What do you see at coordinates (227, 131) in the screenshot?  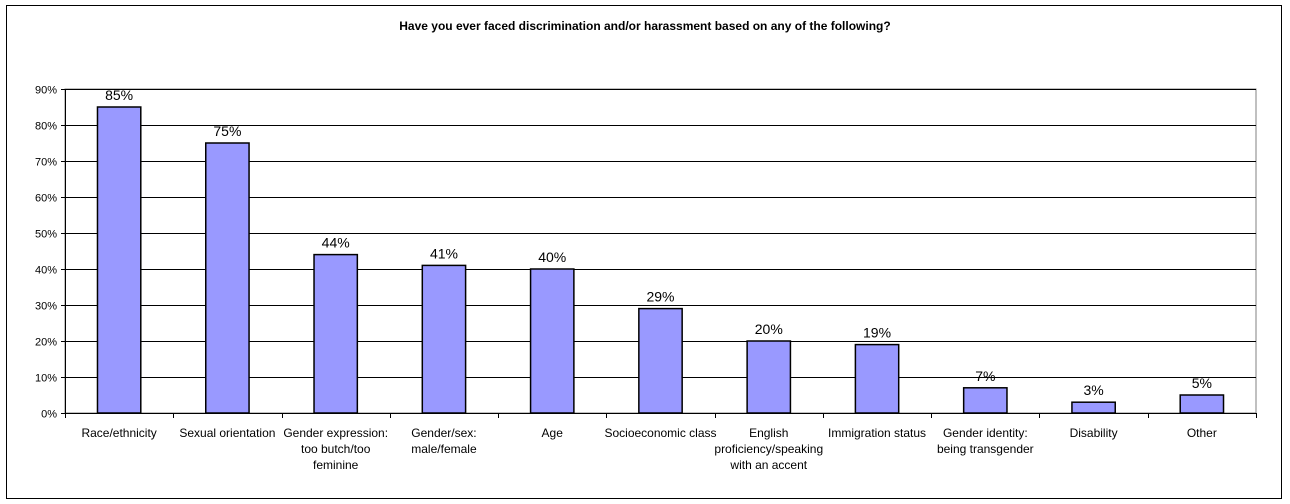 I see `data-label: 75%` at bounding box center [227, 131].